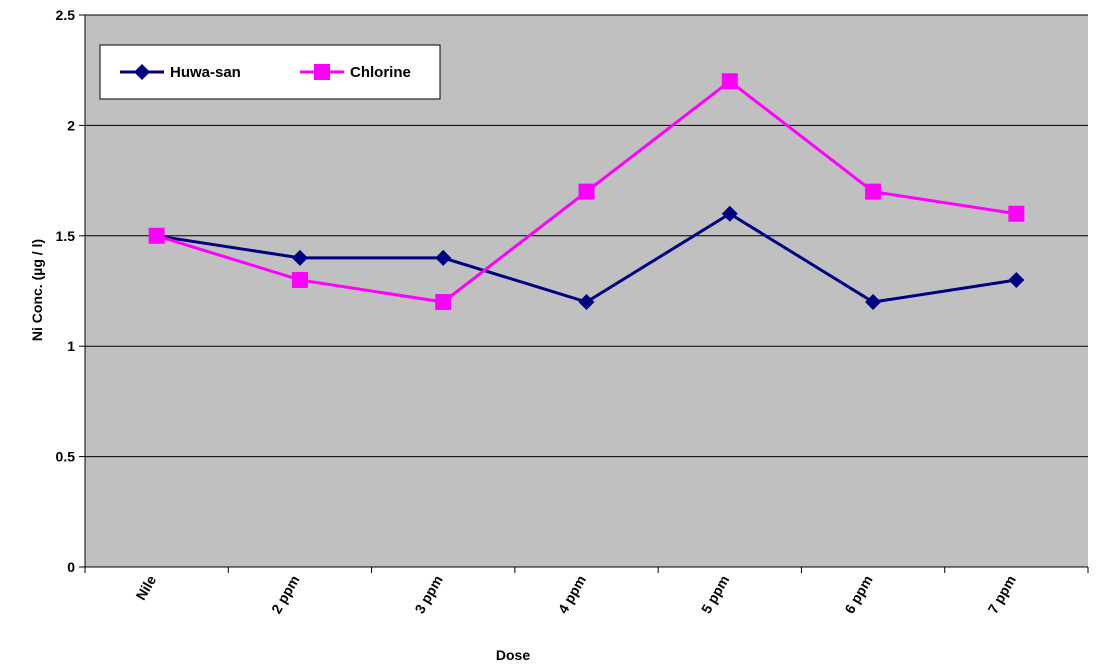 The width and height of the screenshot is (1098, 667). Describe the element at coordinates (66, 236) in the screenshot. I see `y-tick-label: 1.5` at that location.